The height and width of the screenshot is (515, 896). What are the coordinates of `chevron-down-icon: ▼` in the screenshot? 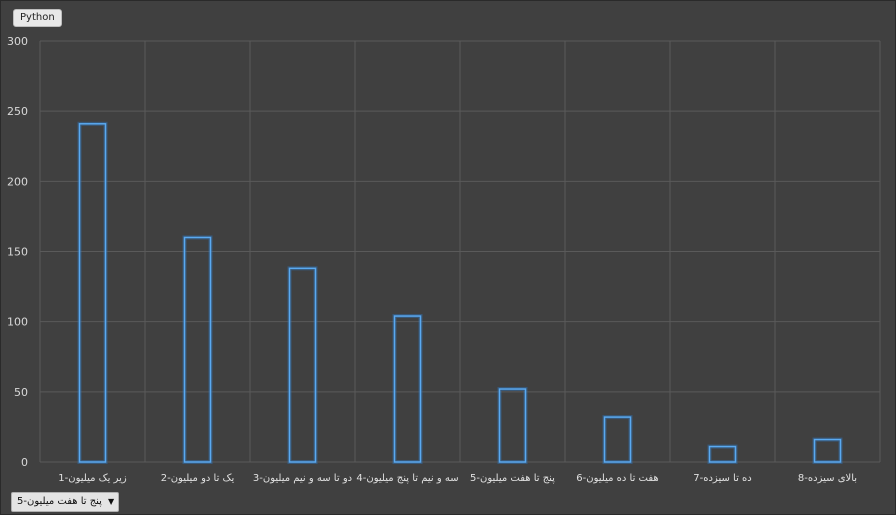 It's located at (111, 501).